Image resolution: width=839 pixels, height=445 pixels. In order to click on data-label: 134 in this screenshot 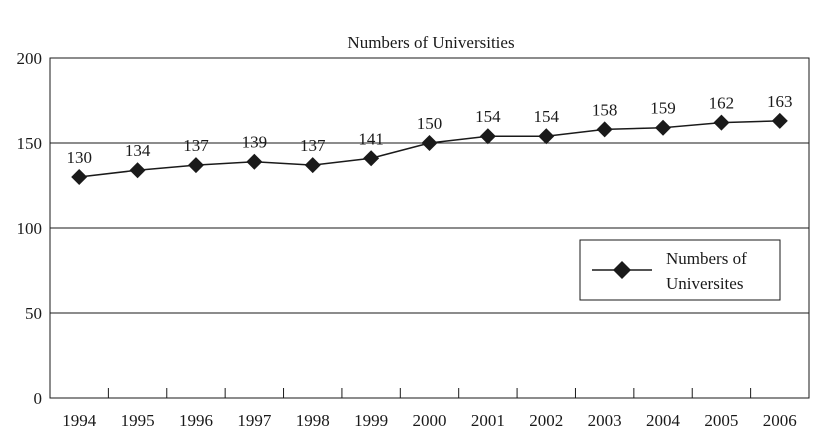, I will do `click(138, 150)`.